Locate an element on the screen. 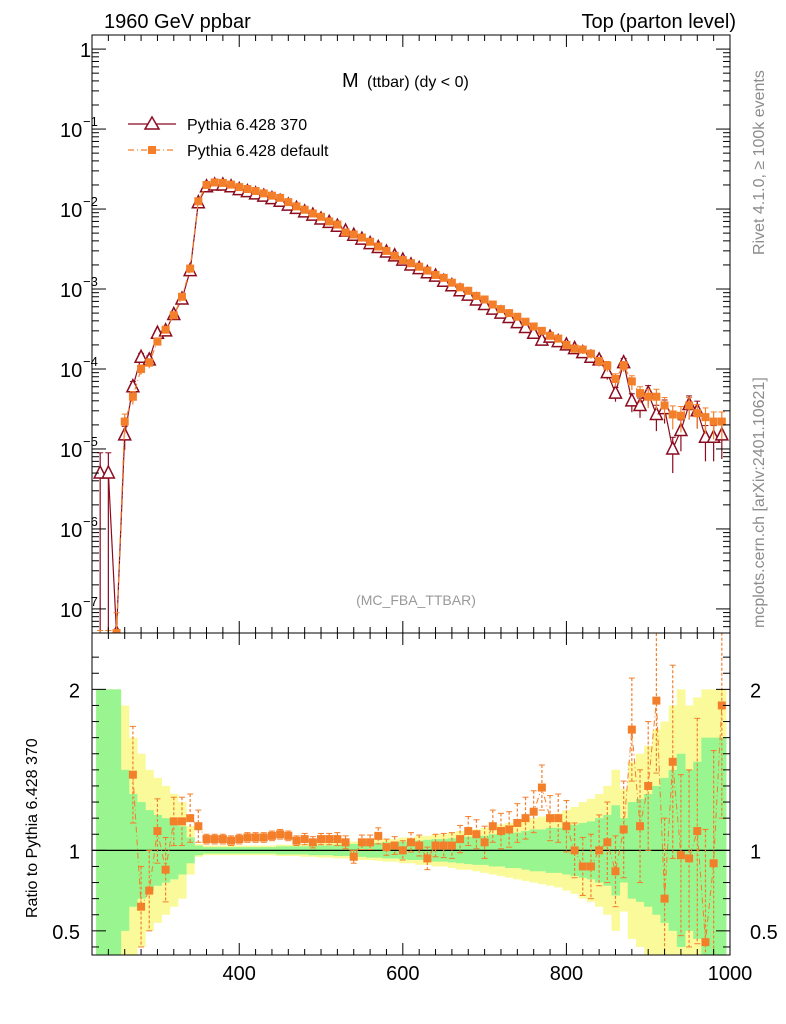 The image size is (786, 1024). header-left-label: 1960 GeV ppbar is located at coordinates (177, 22).